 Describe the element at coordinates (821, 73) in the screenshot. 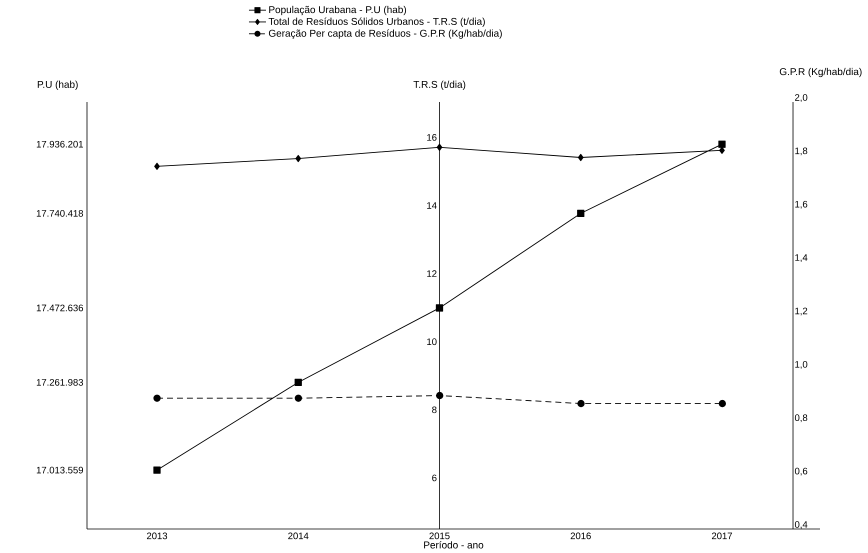

I see `y3-axis-title: G.P.R (Kg/hab/dia)` at that location.